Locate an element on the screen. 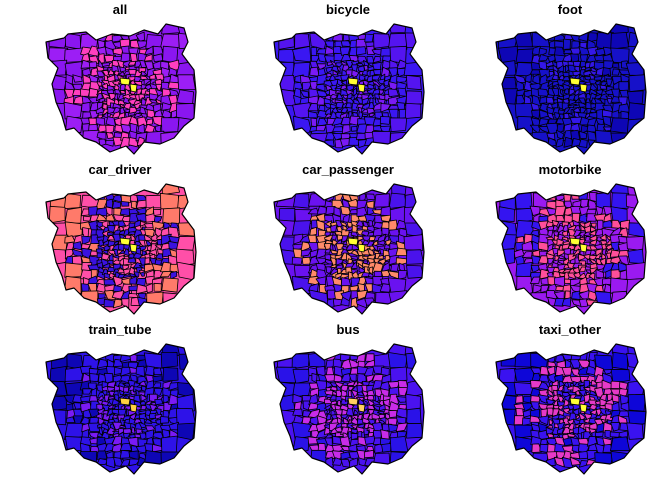  panel-title: bus is located at coordinates (347, 329).